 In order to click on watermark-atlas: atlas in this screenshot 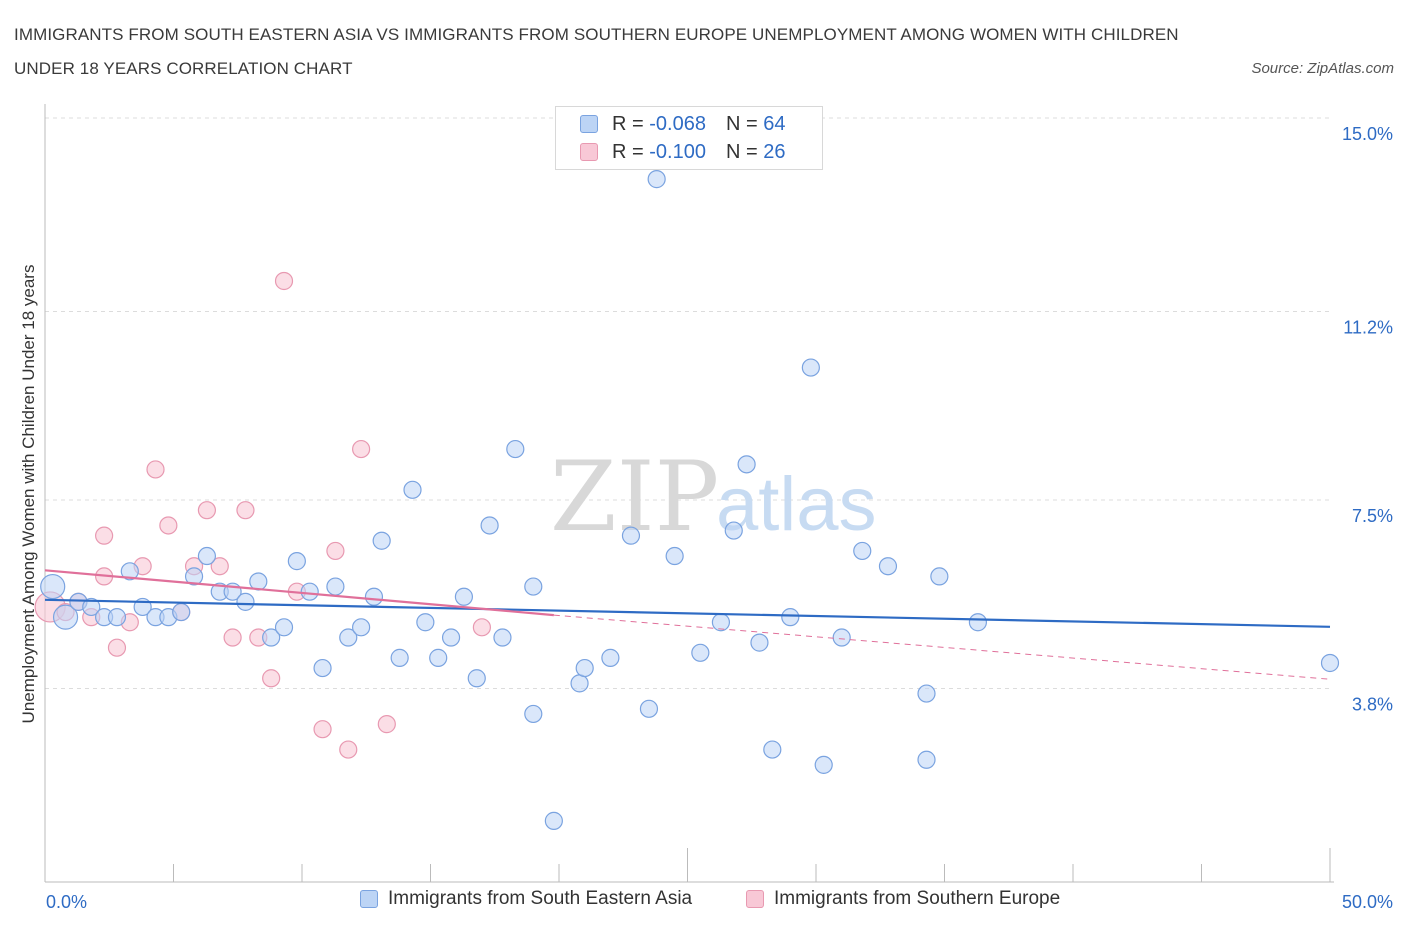, I will do `click(796, 504)`.